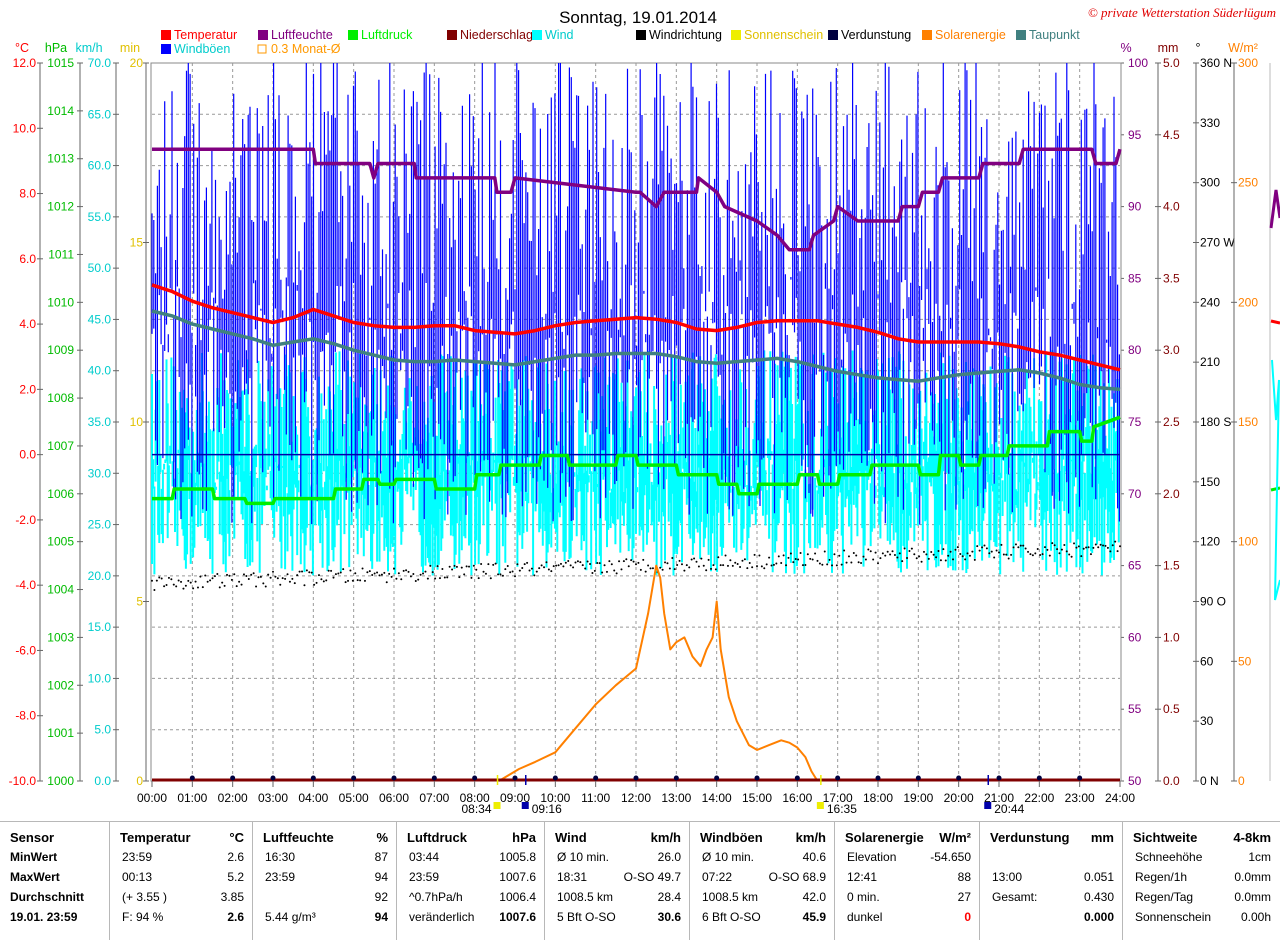 The image size is (1280, 940). I want to click on axis-unit: °, so click(1198, 48).